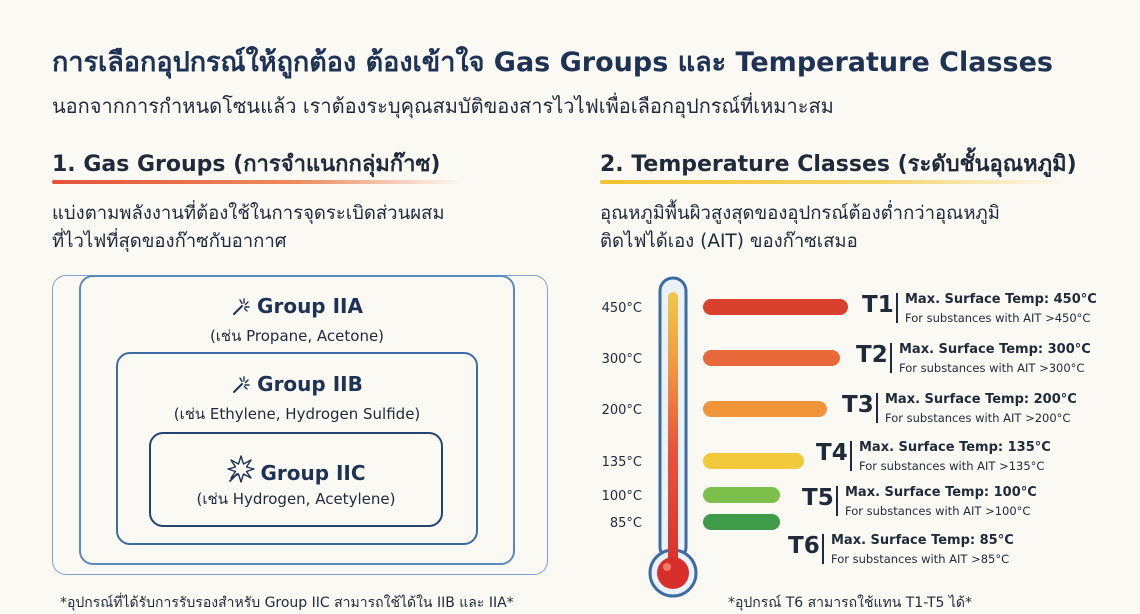 The width and height of the screenshot is (1140, 614). What do you see at coordinates (992, 368) in the screenshot?
I see `class-ait-note: For substances with AIT >300°C` at bounding box center [992, 368].